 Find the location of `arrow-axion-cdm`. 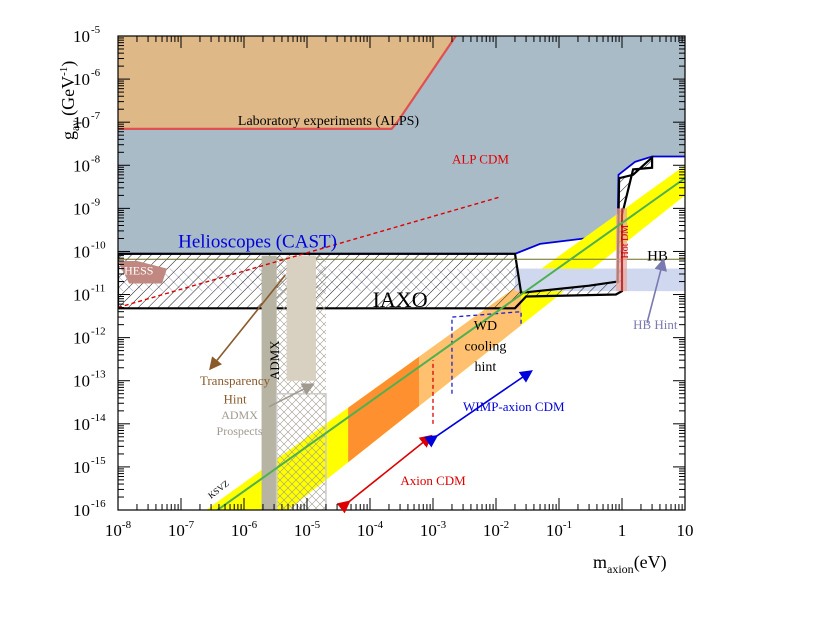

arrow-axion-cdm is located at coordinates (384, 474).